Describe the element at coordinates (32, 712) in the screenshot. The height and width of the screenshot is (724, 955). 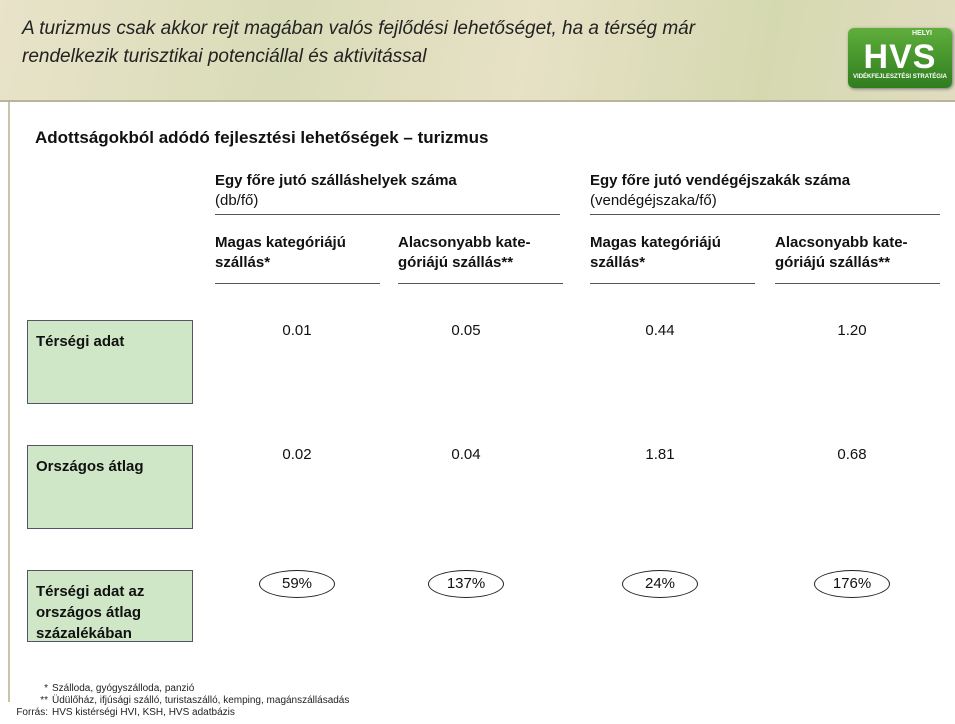
I see `footnote-mark: Forrás:` at that location.